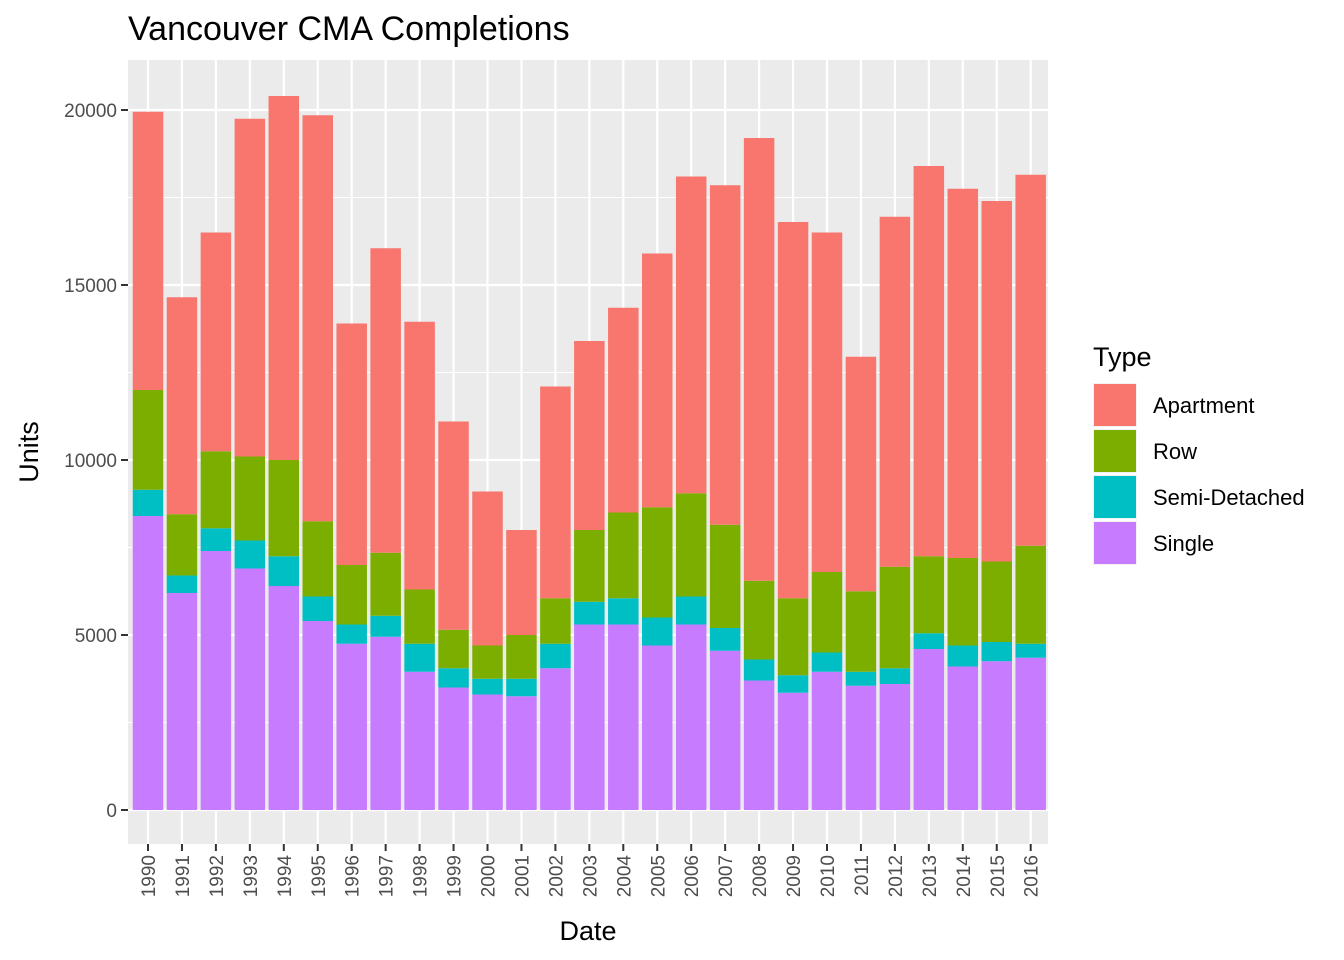  What do you see at coordinates (453, 649) in the screenshot?
I see `bar-row-1999` at bounding box center [453, 649].